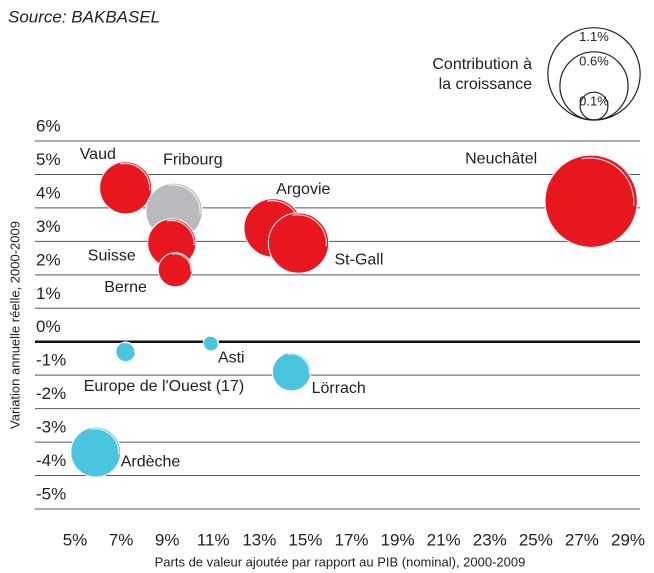  Describe the element at coordinates (48, 326) in the screenshot. I see `y-tick-label: 0%` at that location.